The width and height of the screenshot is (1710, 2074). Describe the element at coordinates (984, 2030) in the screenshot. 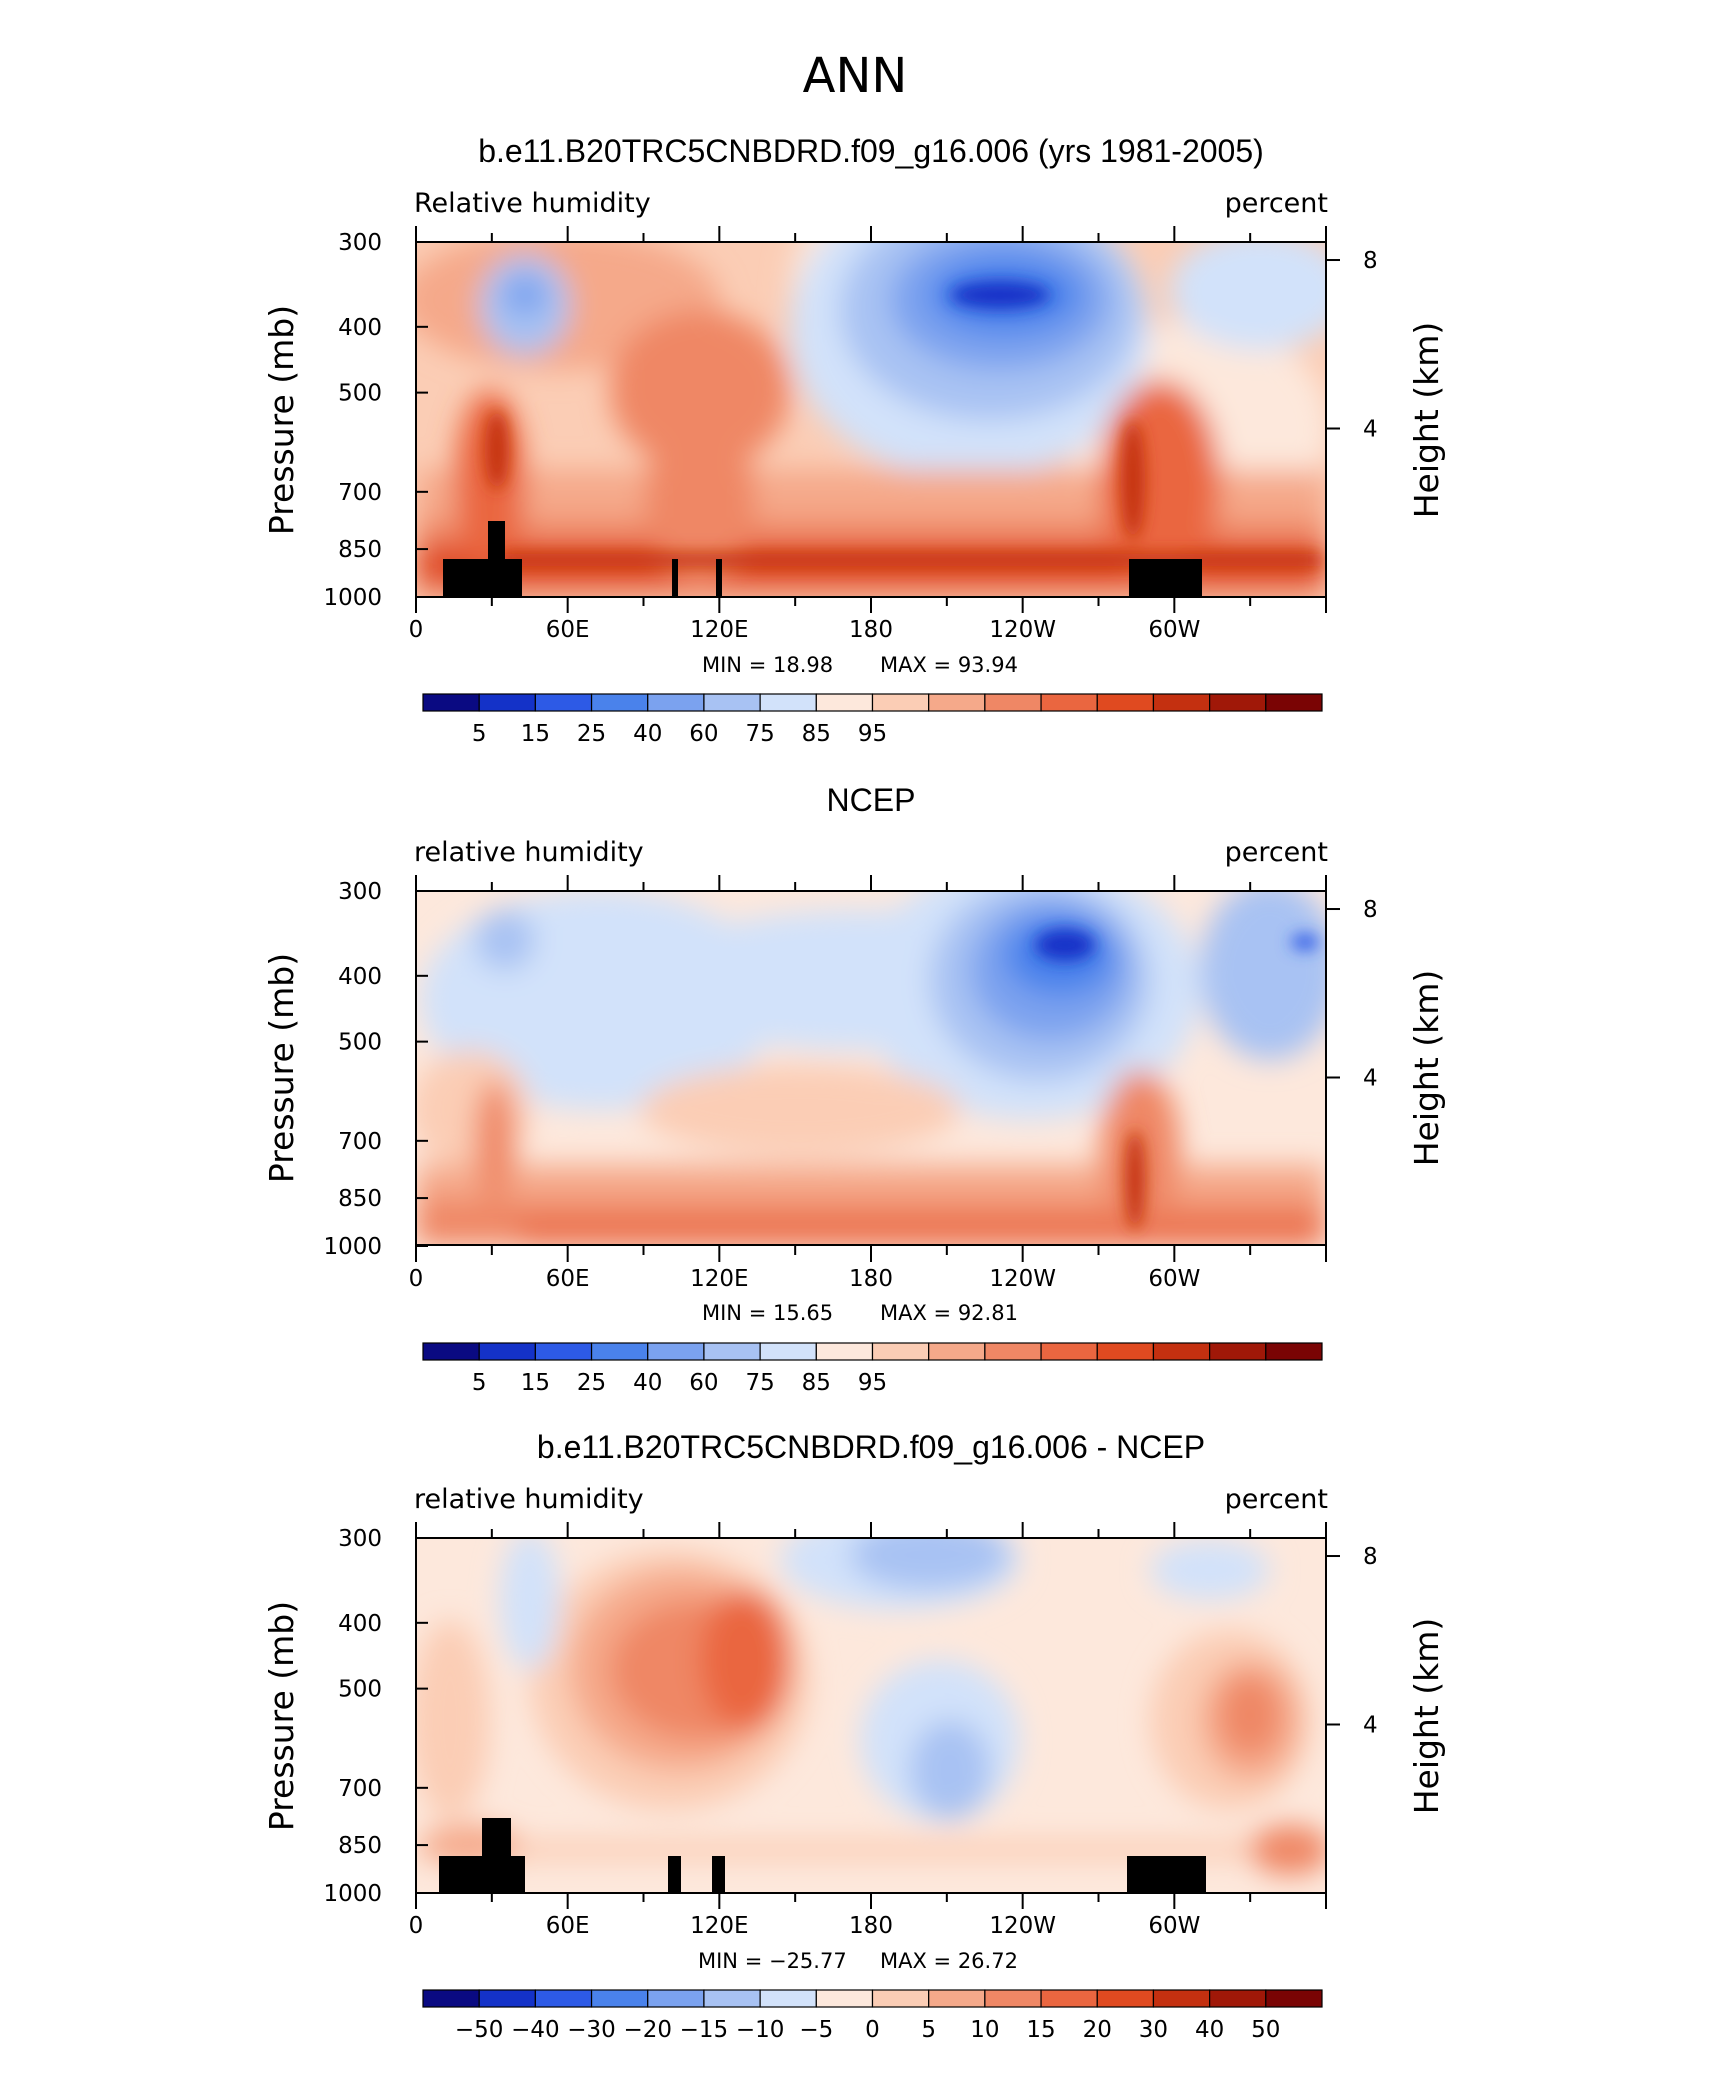

I see `colorbar-label: 10` at that location.